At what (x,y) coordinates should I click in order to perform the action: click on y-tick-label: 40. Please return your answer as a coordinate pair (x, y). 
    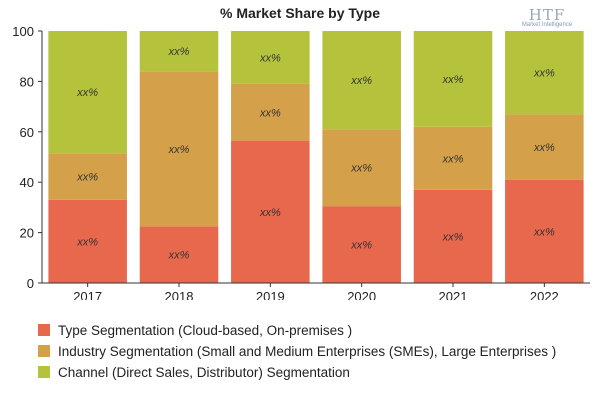
    Looking at the image, I should click on (27, 182).